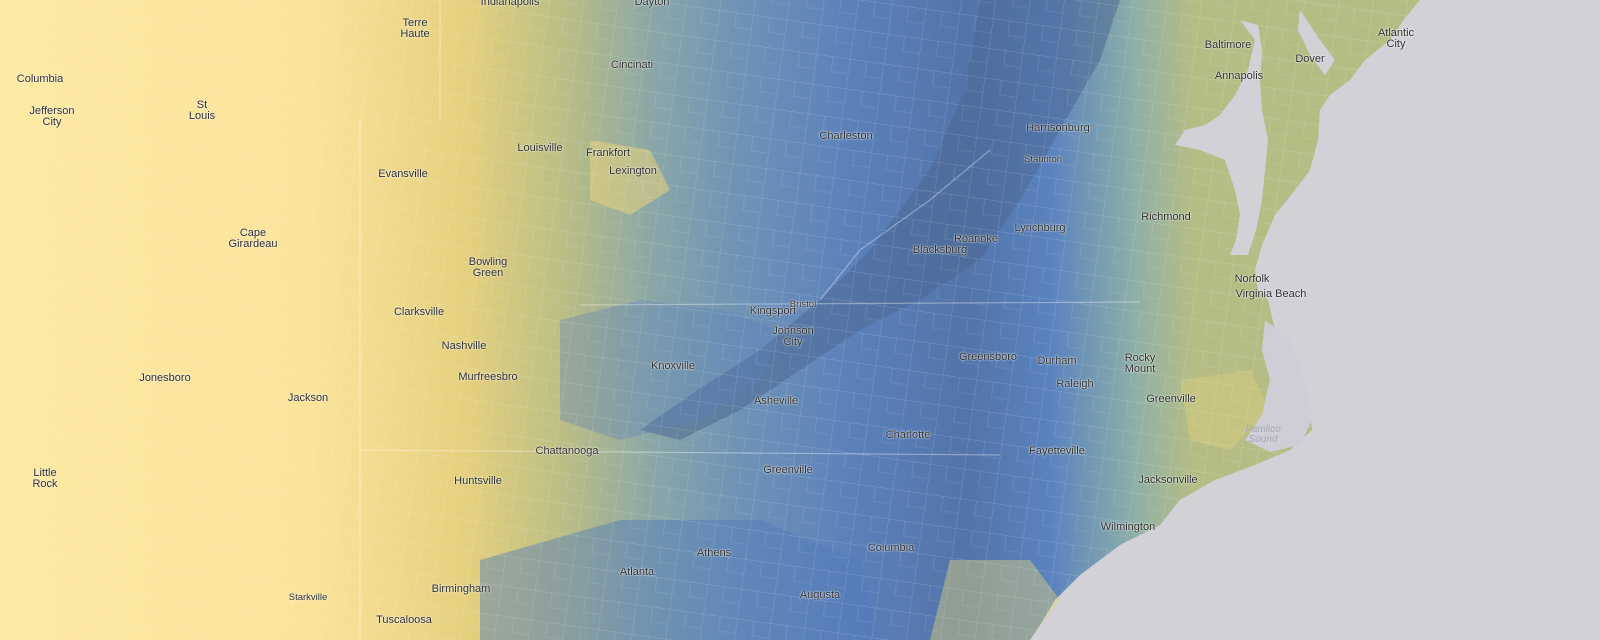 This screenshot has height=640, width=1600. What do you see at coordinates (652, 4) in the screenshot?
I see `city-label-dayton: Dayton` at bounding box center [652, 4].